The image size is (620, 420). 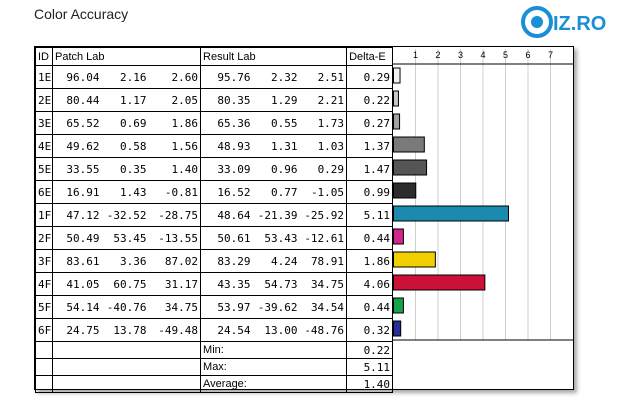 I want to click on patch-a: 13.78, so click(x=125, y=330).